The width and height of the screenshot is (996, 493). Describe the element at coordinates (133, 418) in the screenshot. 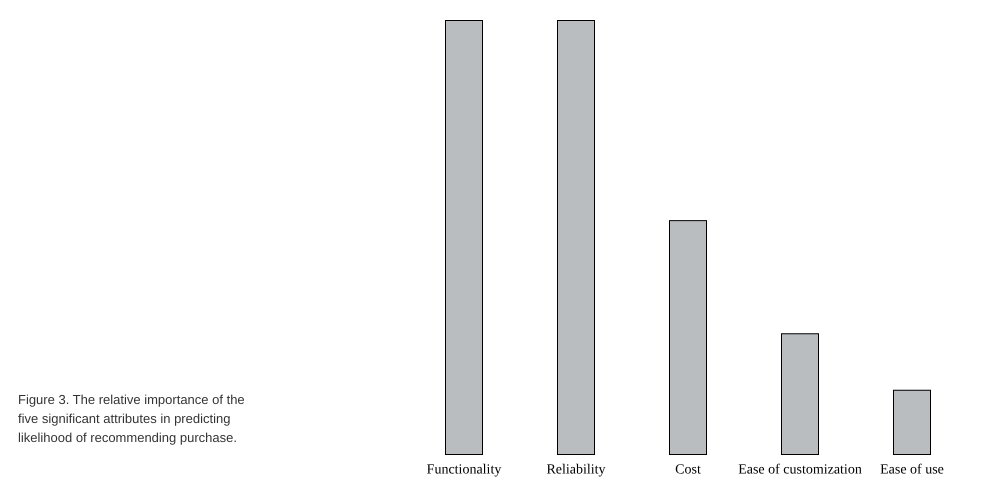

I see `caption: Figure 3. The relative importance of the five significant attributes in predicting likelihood of recommending purchase.` at that location.